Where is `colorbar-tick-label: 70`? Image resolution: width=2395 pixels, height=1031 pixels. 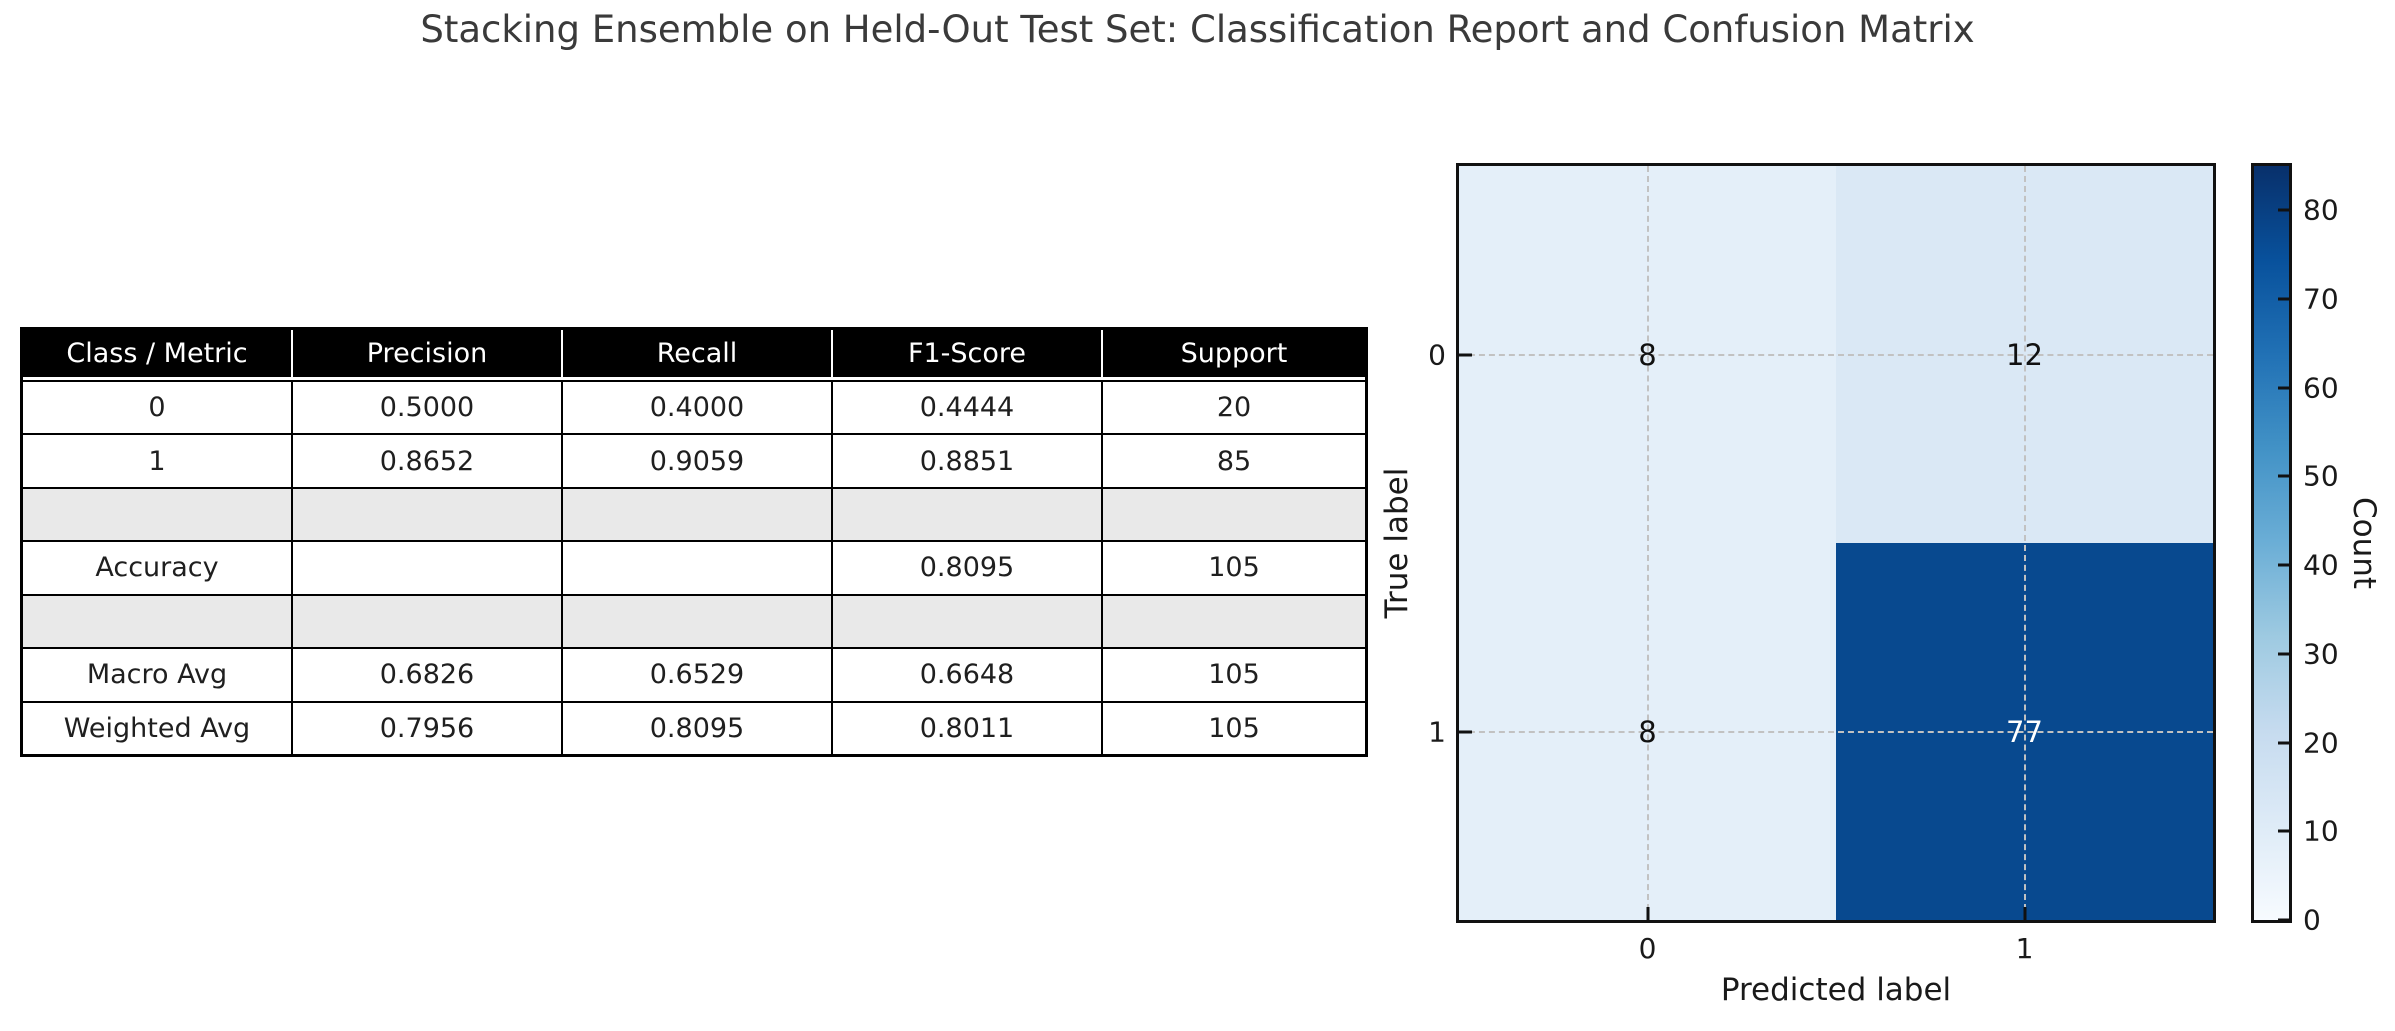 colorbar-tick-label: 70 is located at coordinates (2321, 299).